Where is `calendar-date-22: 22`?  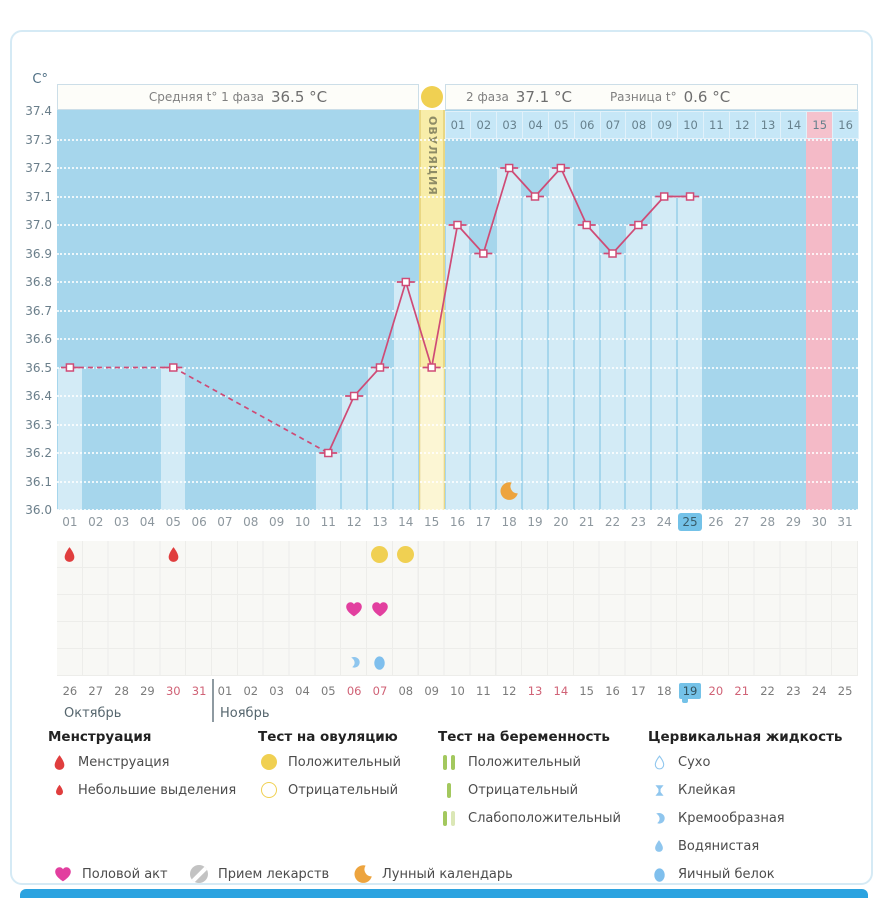
calendar-date-22: 22 is located at coordinates (768, 691).